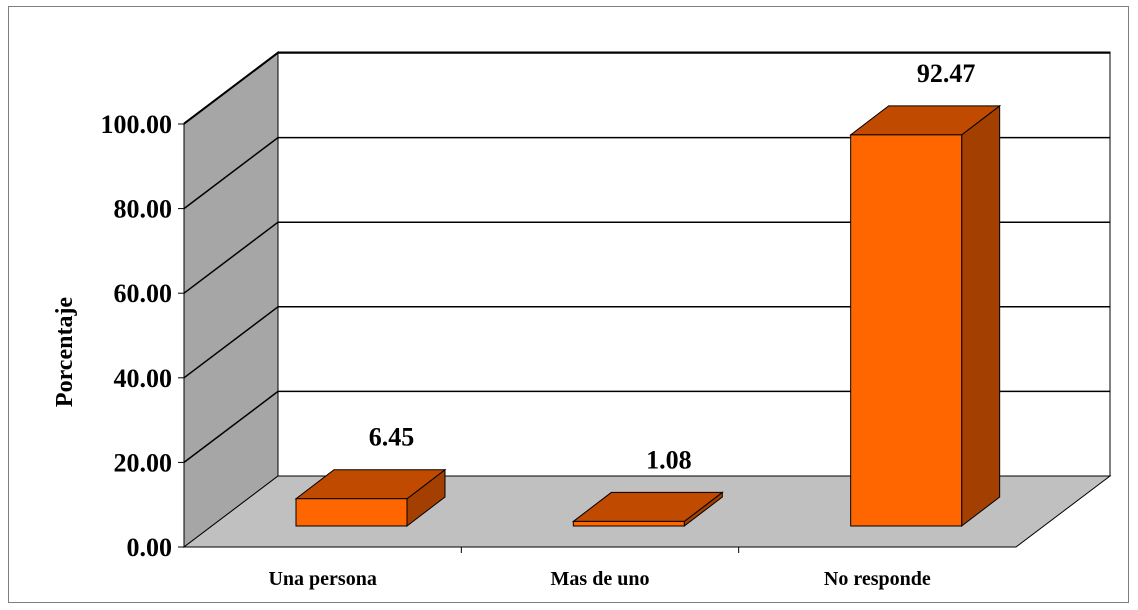  What do you see at coordinates (231, 299) in the screenshot?
I see `side-wall` at bounding box center [231, 299].